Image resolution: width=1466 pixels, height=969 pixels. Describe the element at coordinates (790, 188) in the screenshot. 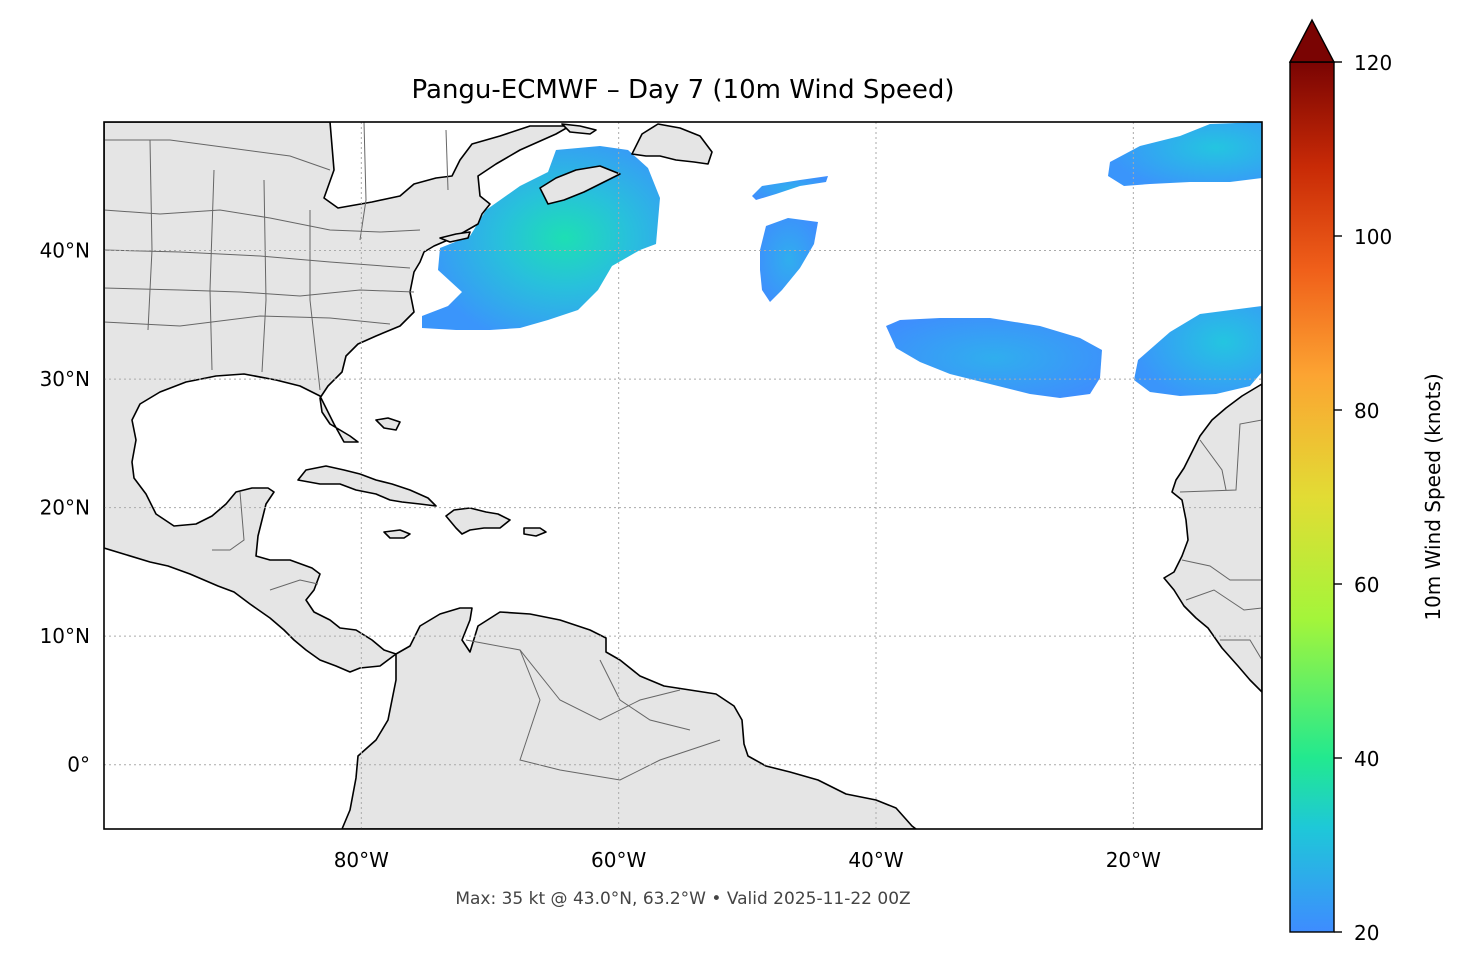

I see `wind-region-central-atlantic-north` at that location.